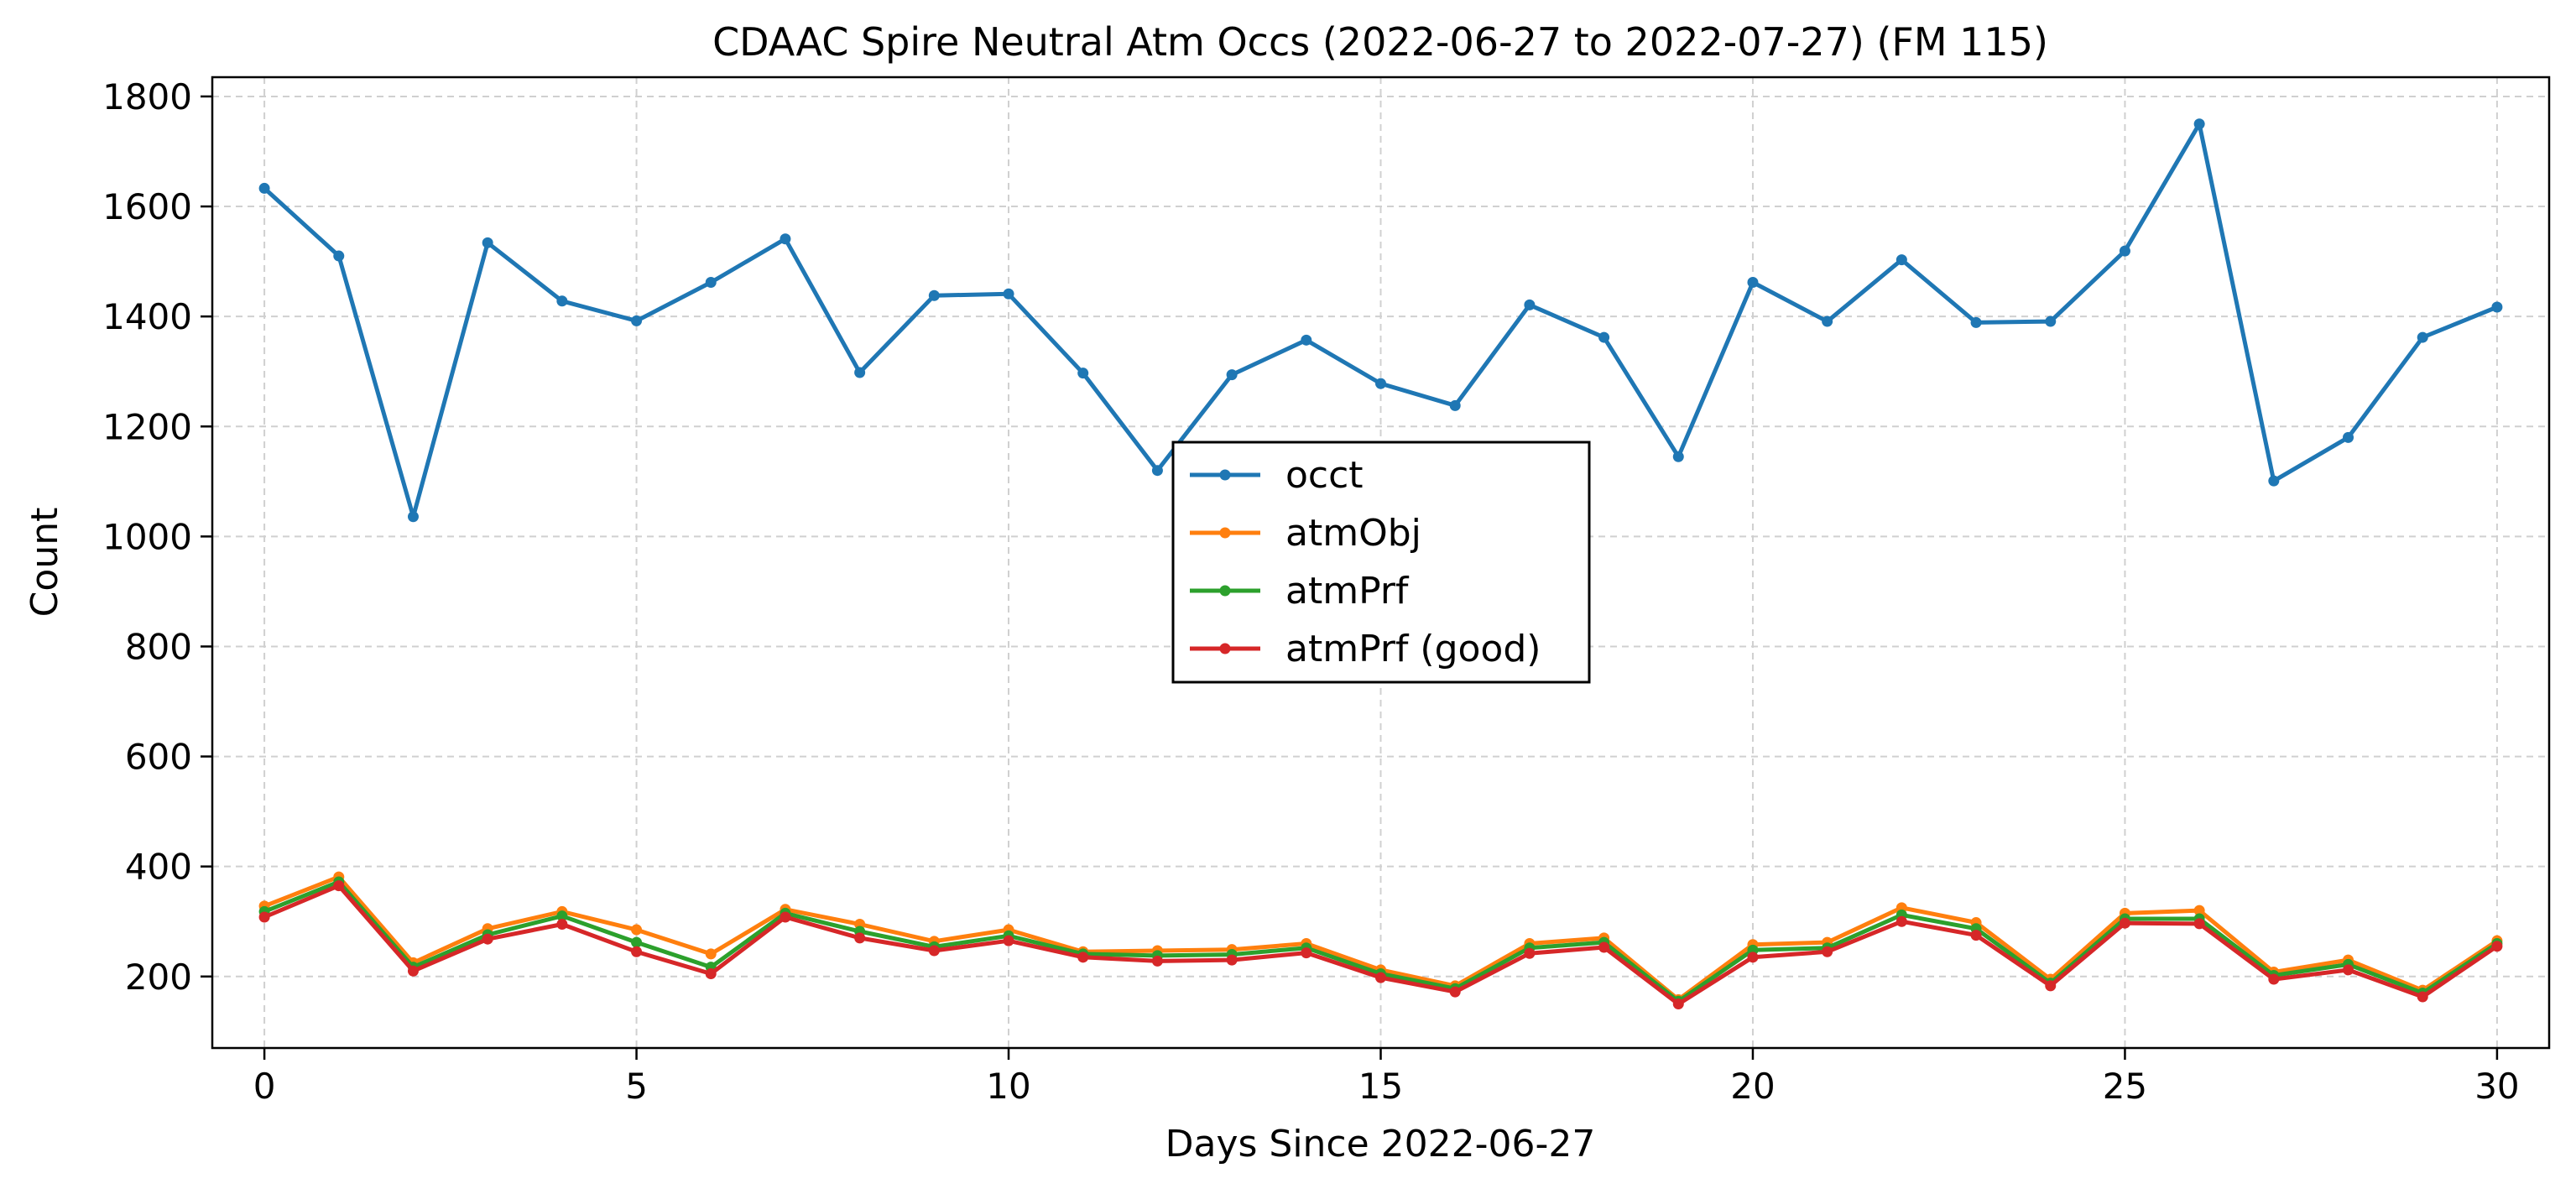 The image size is (2576, 1194). What do you see at coordinates (1324, 476) in the screenshot?
I see `legend-label: occt` at bounding box center [1324, 476].